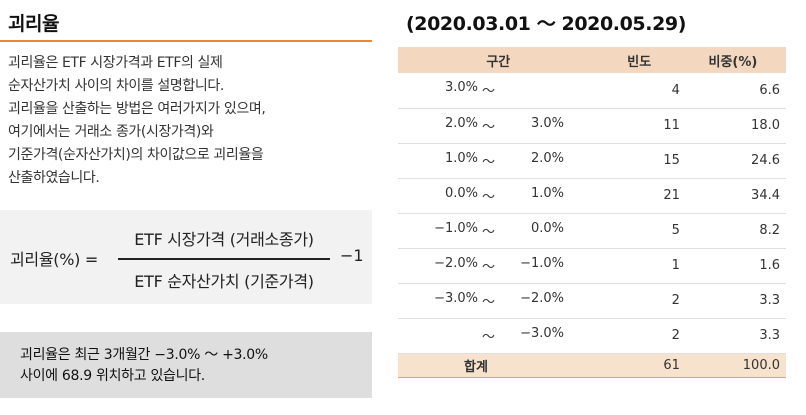 The image size is (806, 415). I want to click on total-row: 합계 61 100.0, so click(592, 365).